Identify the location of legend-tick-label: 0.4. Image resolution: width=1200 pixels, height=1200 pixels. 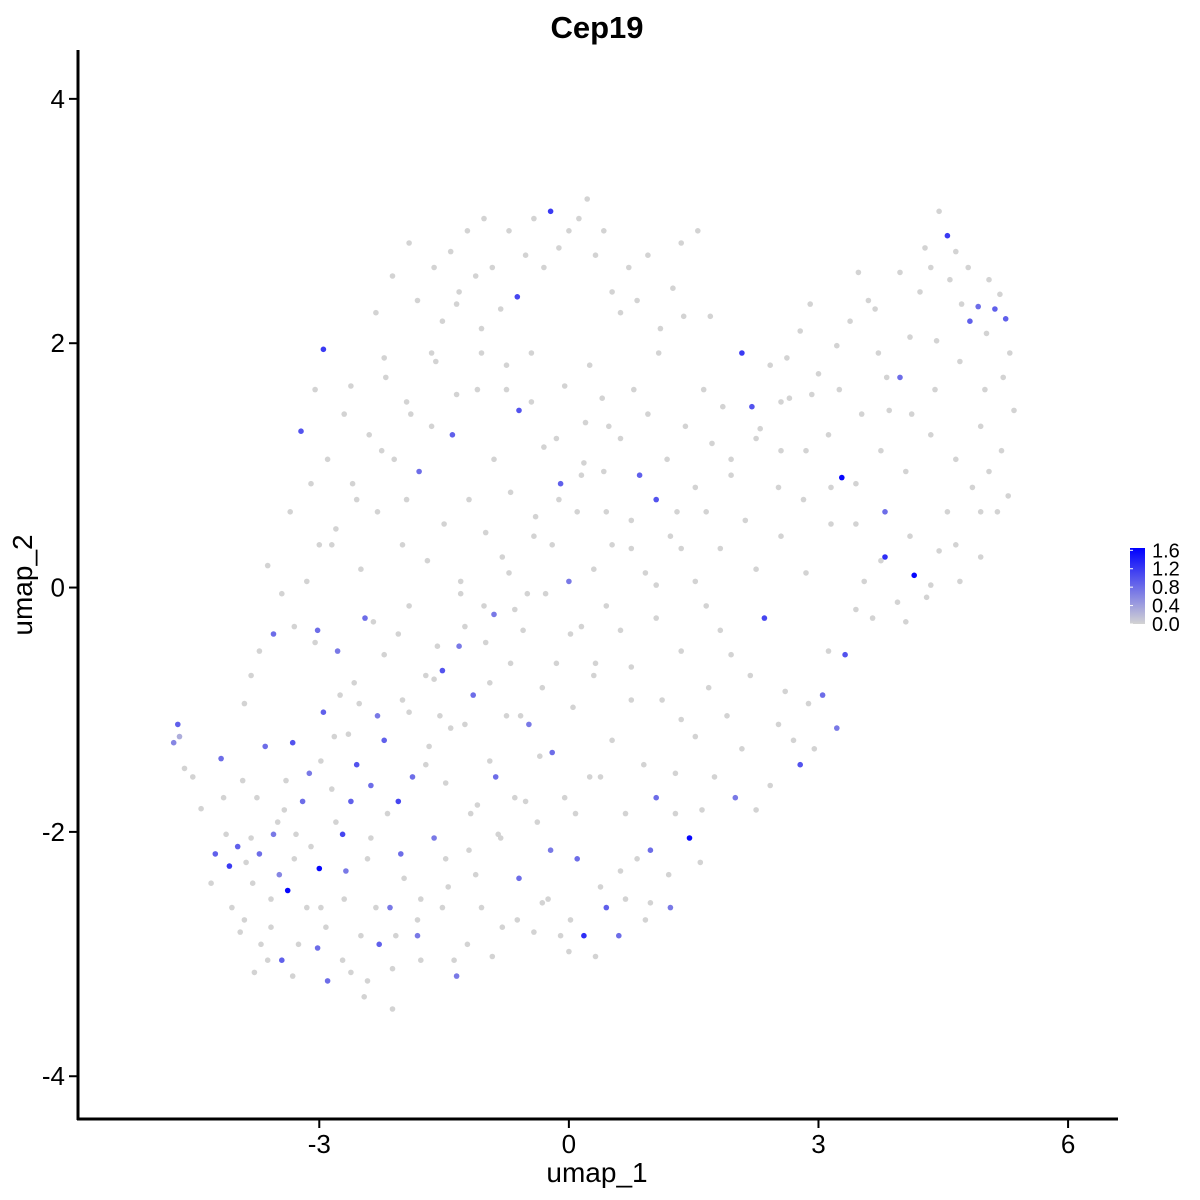
(1166, 607).